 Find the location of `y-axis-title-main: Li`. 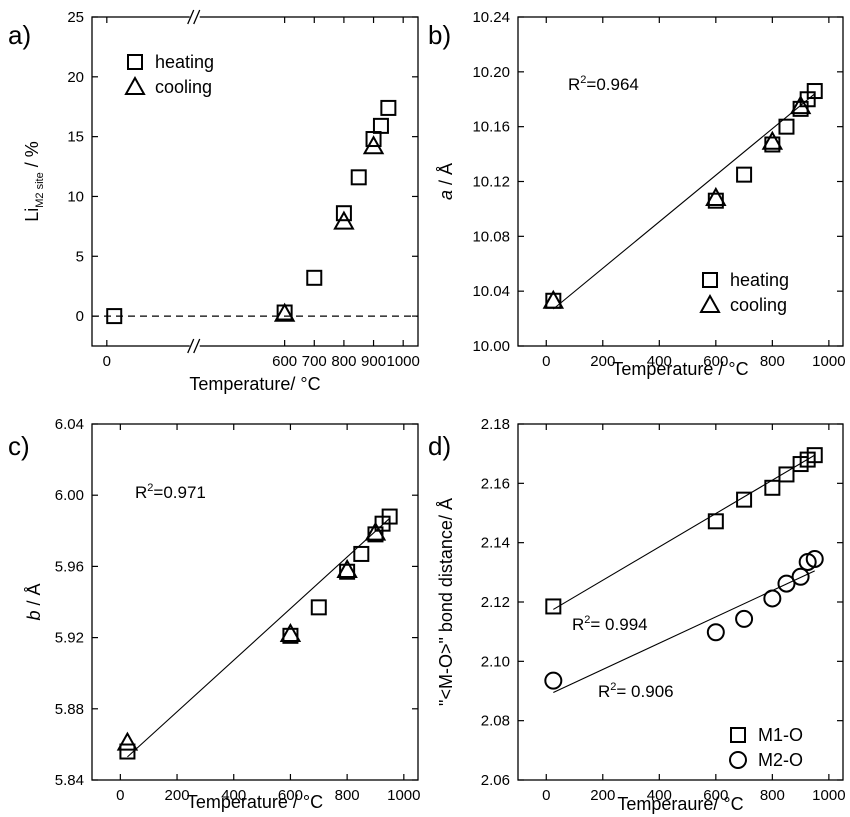

y-axis-title-main: Li is located at coordinates (32, 215).